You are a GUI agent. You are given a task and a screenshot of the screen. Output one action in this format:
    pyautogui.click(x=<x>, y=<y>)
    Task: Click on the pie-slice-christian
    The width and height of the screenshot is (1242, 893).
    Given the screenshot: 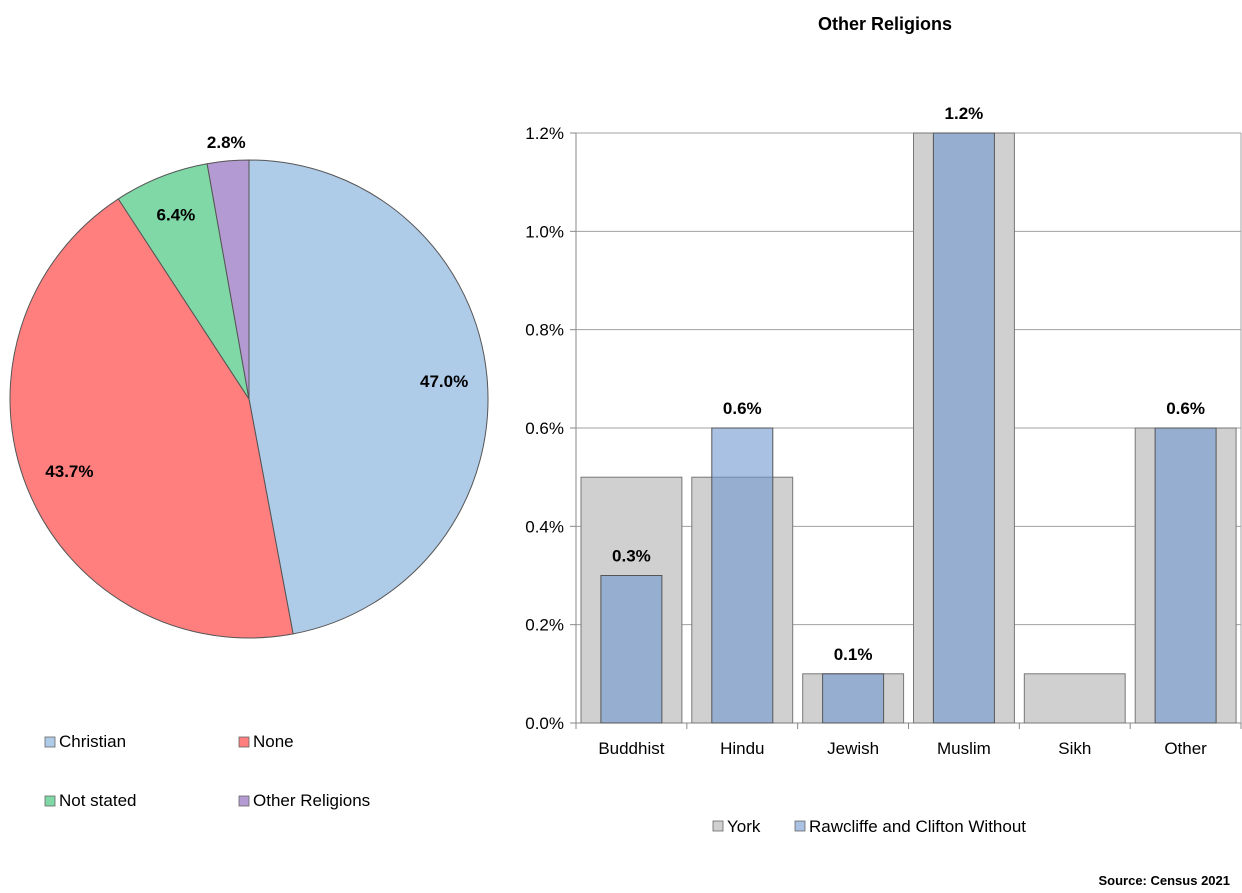 What is the action you would take?
    pyautogui.click(x=368, y=397)
    